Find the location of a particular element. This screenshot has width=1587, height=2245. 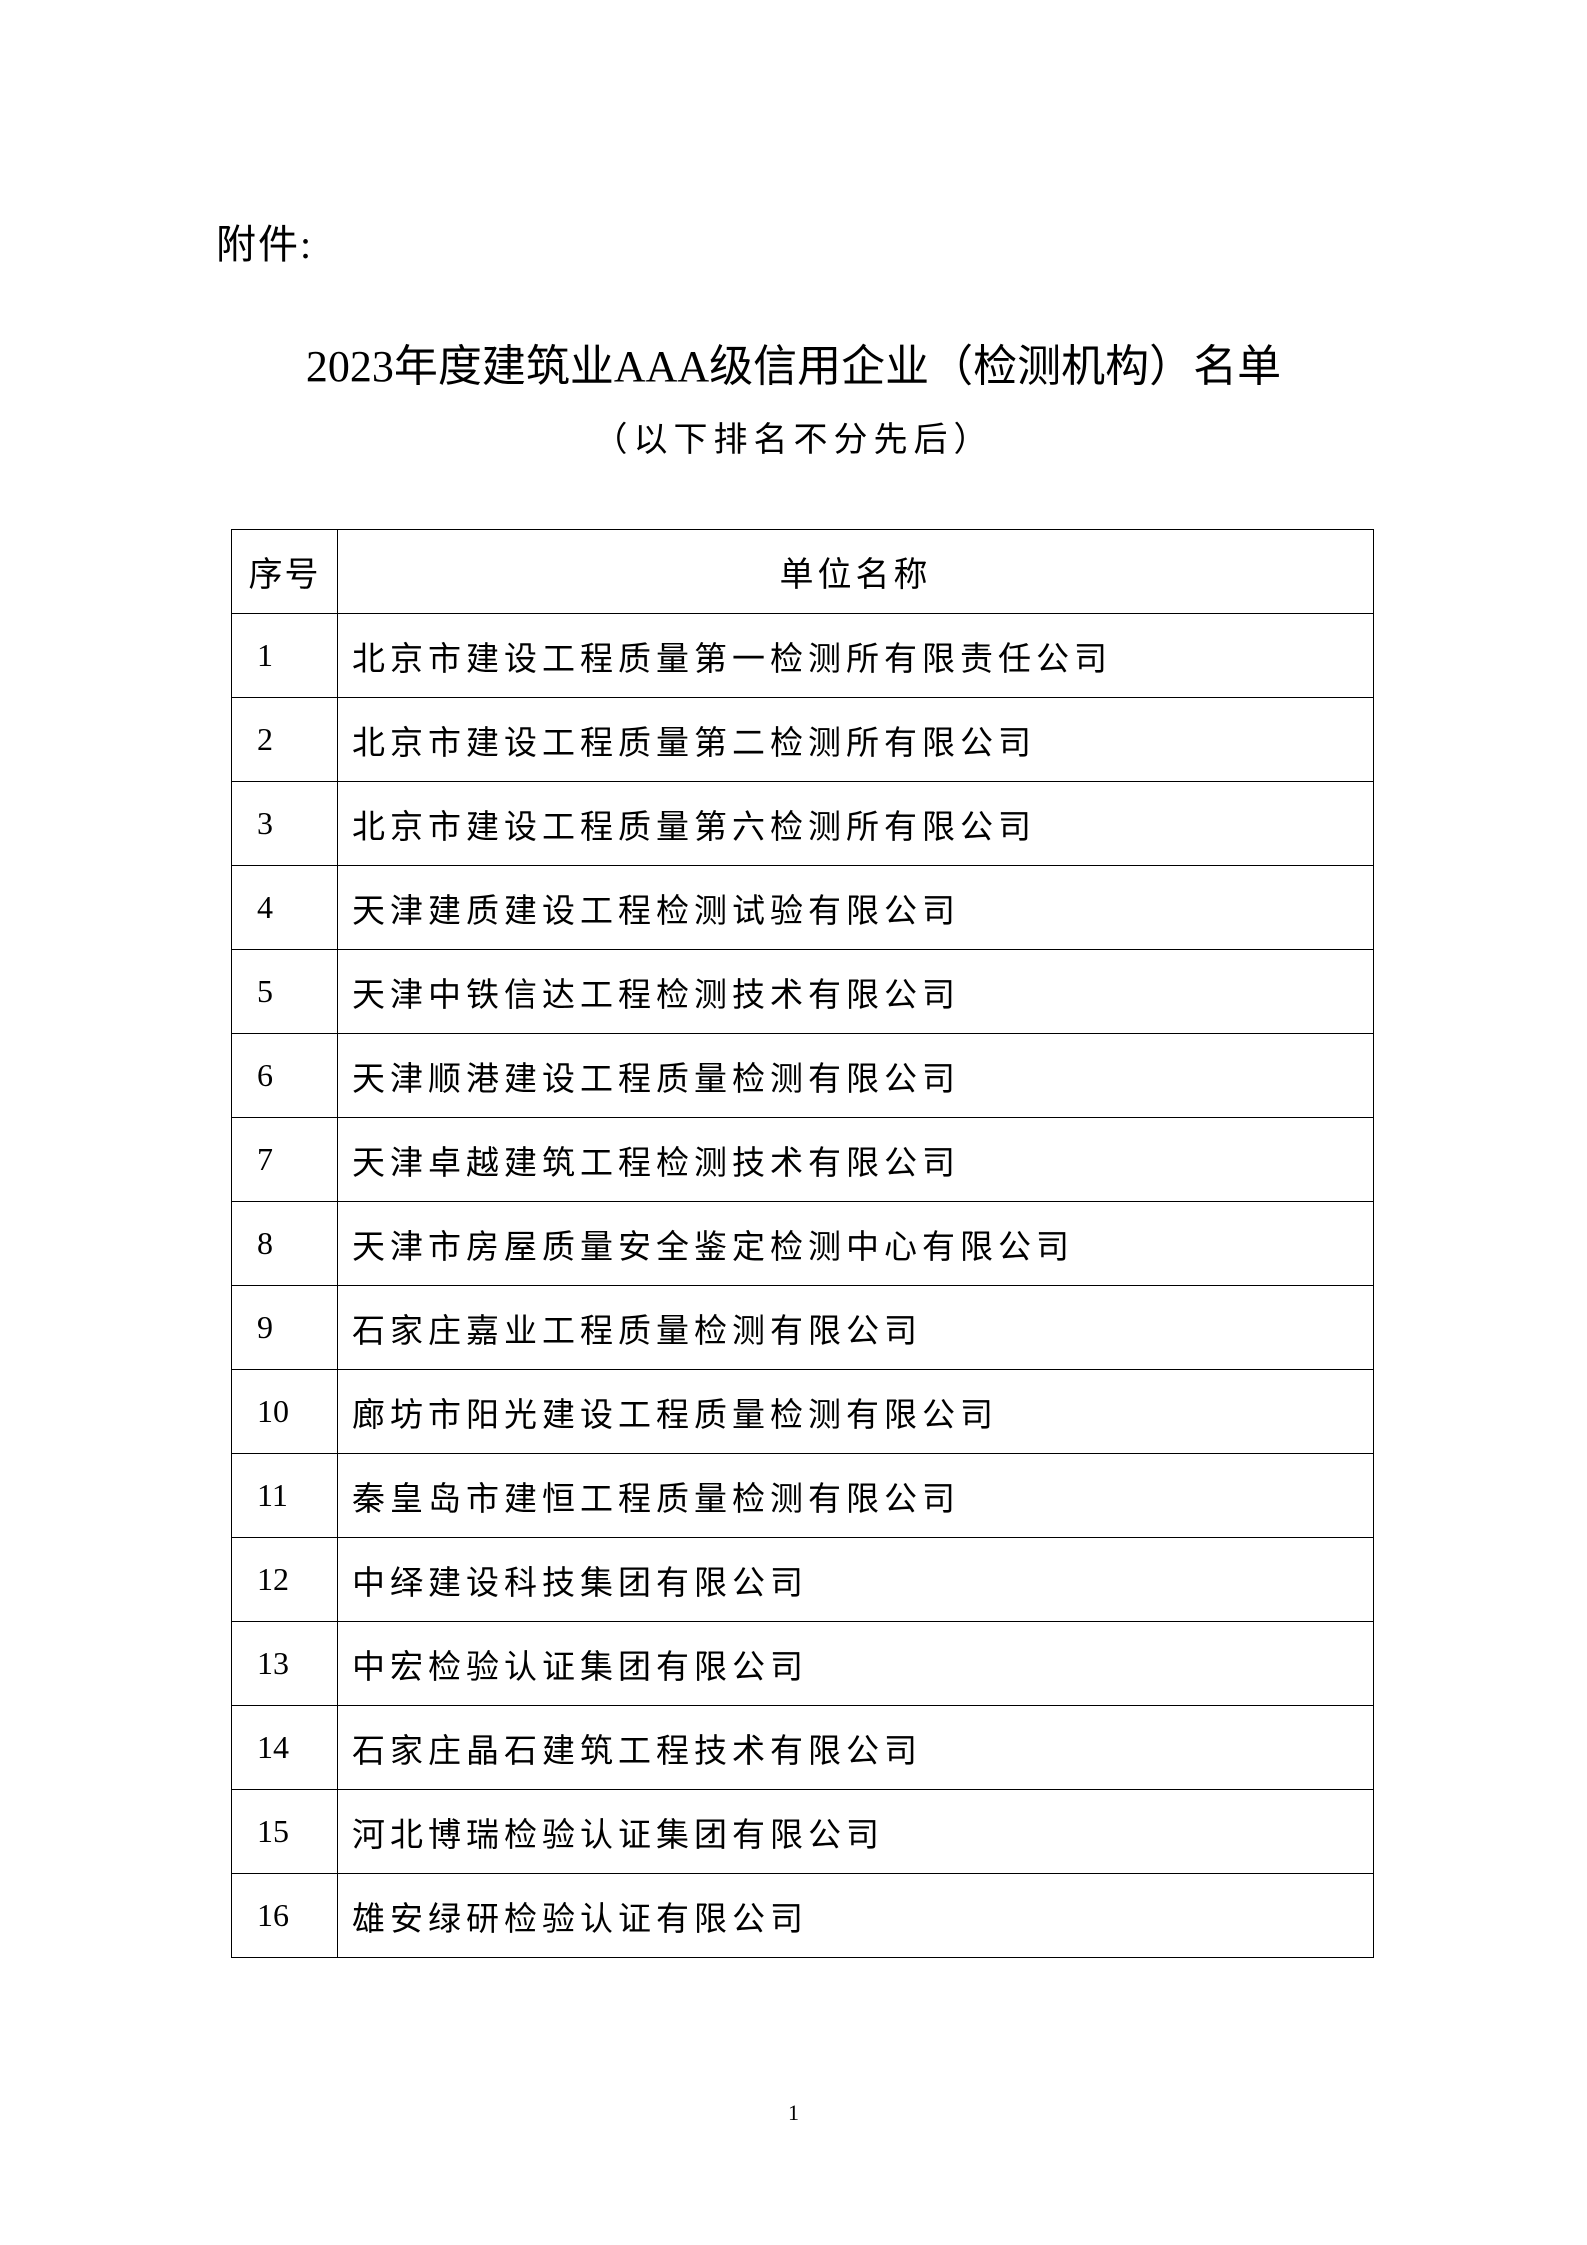

table-row: 9 石家庄嘉业工程质量检测有限公司 is located at coordinates (802, 1327).